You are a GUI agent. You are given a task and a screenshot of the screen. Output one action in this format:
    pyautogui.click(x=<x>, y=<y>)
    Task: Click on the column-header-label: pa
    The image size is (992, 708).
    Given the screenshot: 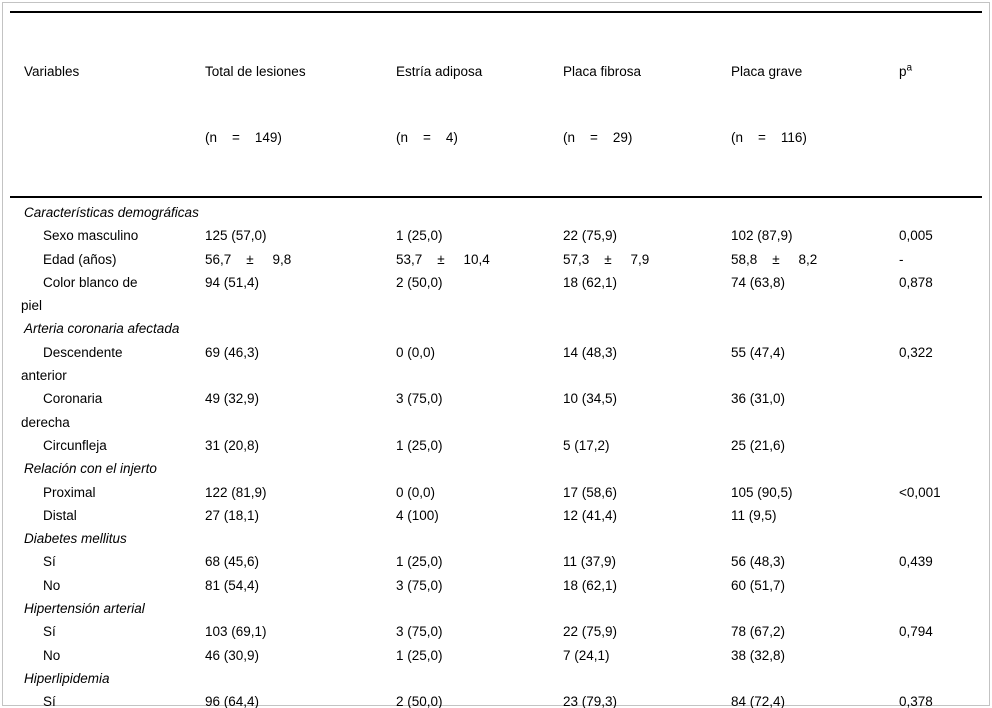 What is the action you would take?
    pyautogui.click(x=906, y=70)
    